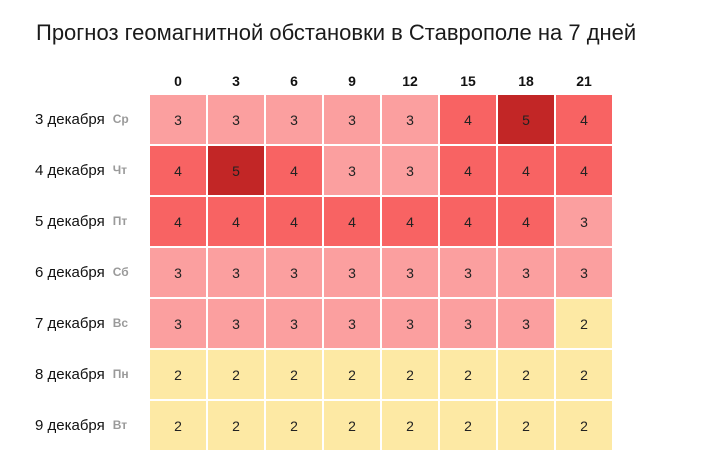 The image size is (726, 461). I want to click on column-header-hour-0: 0, so click(178, 81).